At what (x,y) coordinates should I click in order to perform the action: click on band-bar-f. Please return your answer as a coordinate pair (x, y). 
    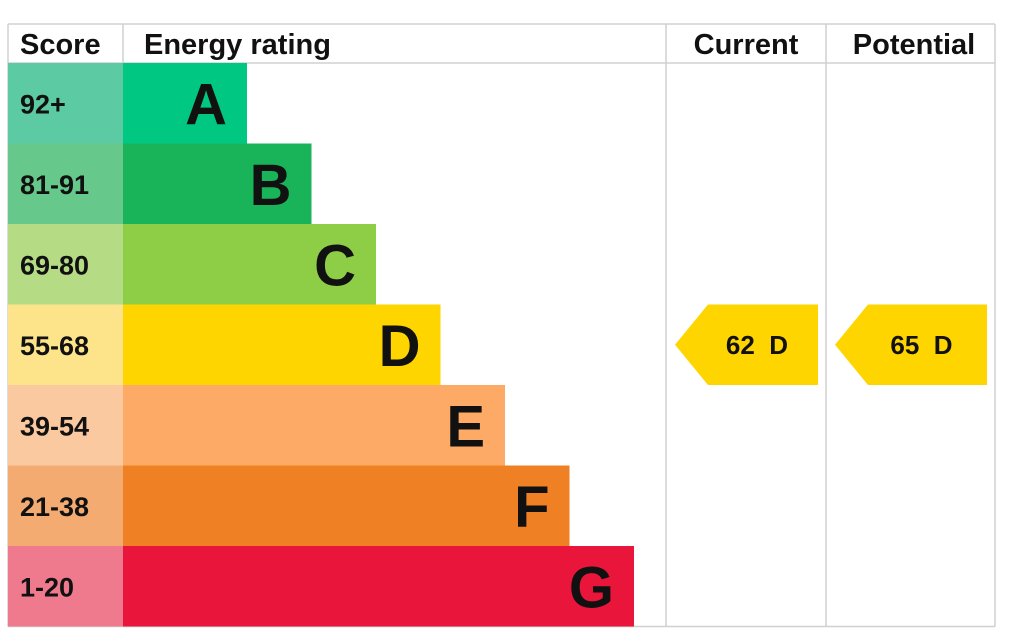
    Looking at the image, I should click on (346, 505).